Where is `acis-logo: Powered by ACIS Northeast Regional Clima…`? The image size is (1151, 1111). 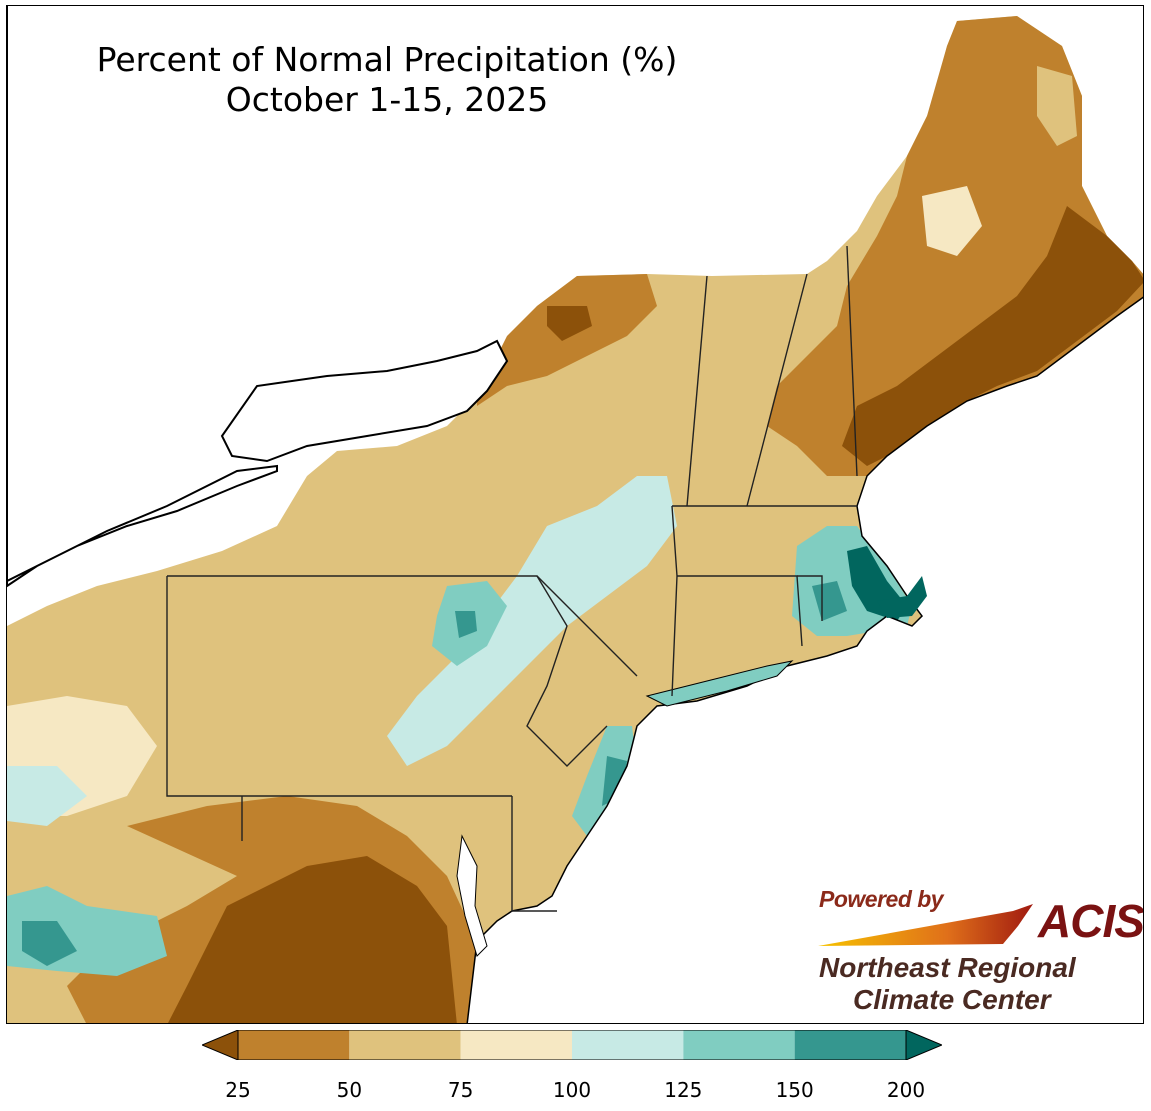
acis-logo: Powered by ACIS Northeast Regional Clima… is located at coordinates (978, 953).